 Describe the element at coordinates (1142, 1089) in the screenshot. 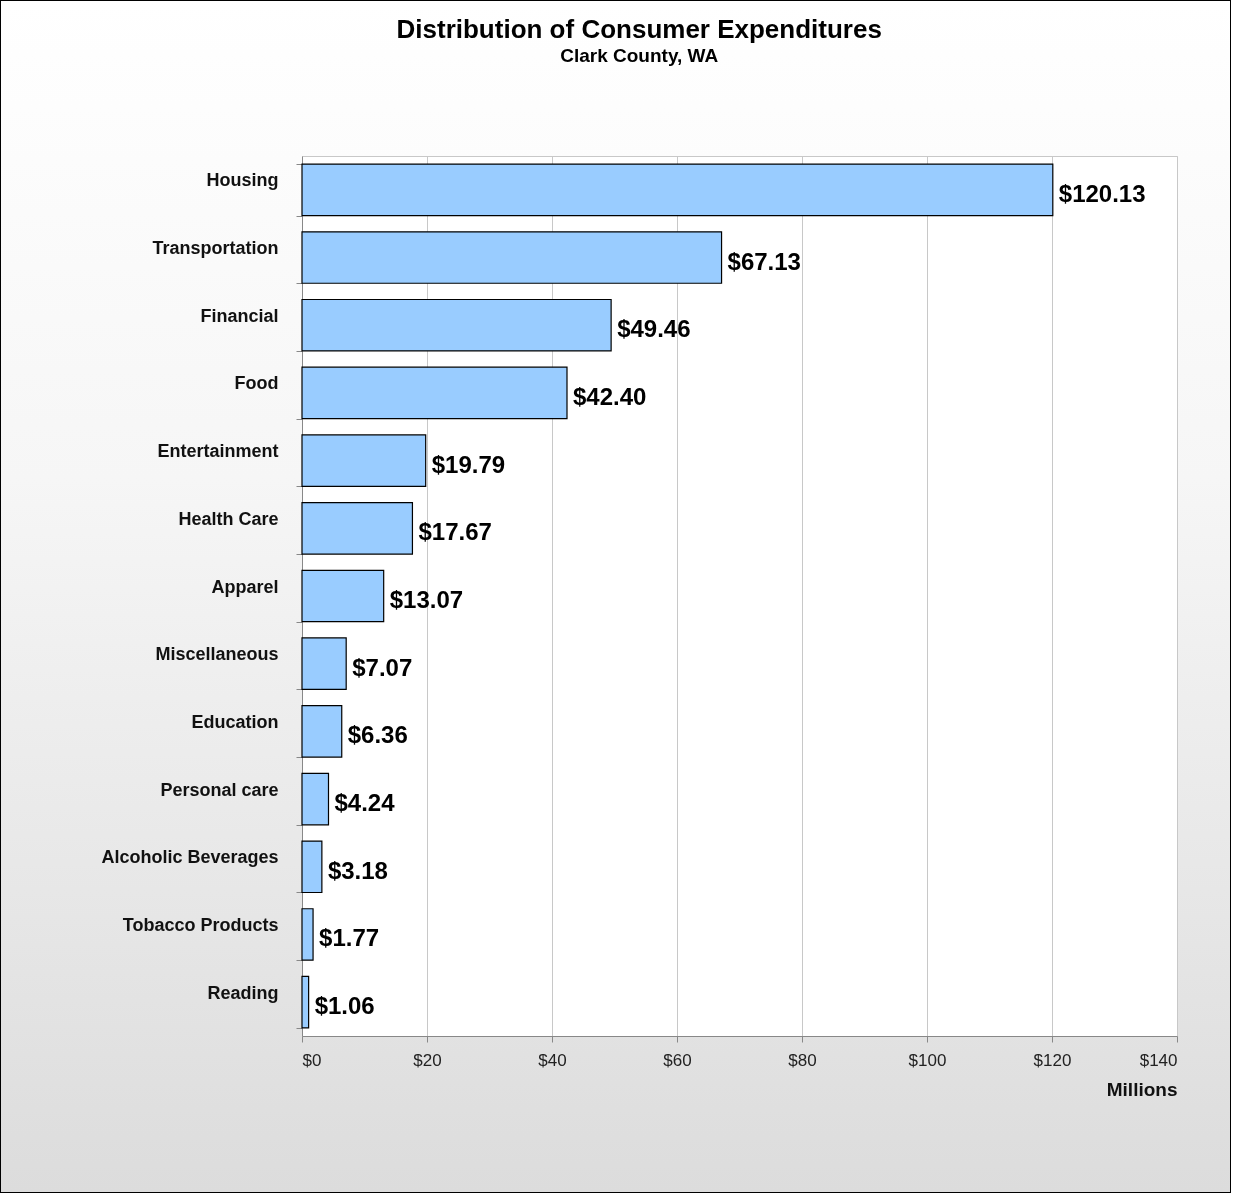

I see `x-axis-title: Millions` at that location.